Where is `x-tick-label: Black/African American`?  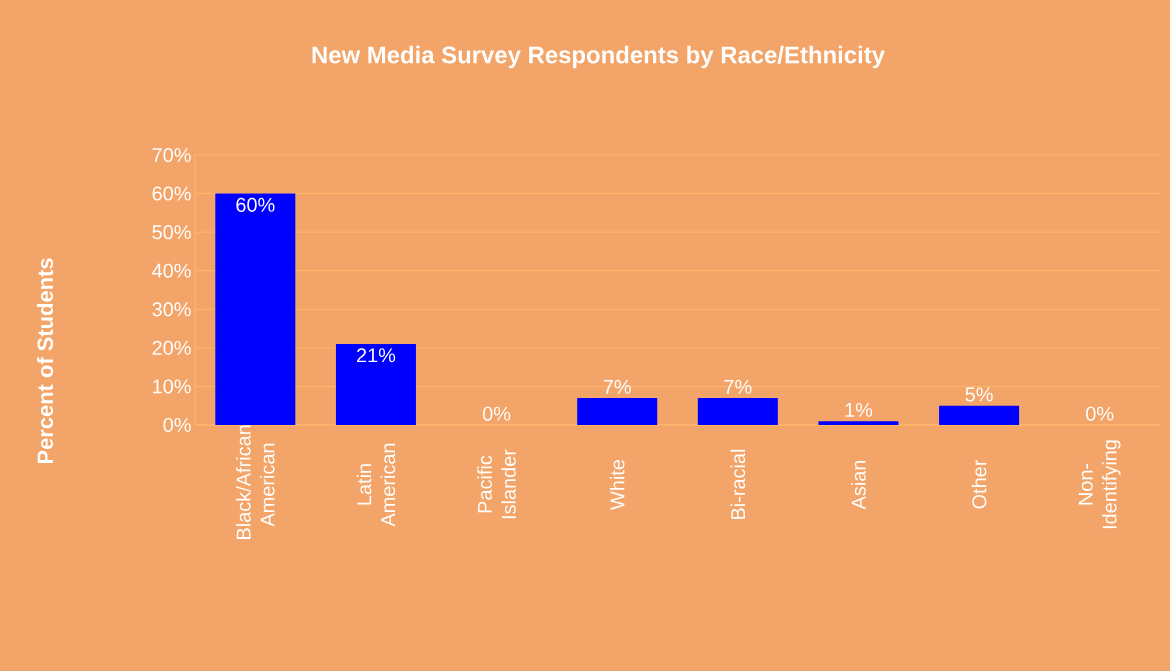 x-tick-label: Black/African American is located at coordinates (255, 482).